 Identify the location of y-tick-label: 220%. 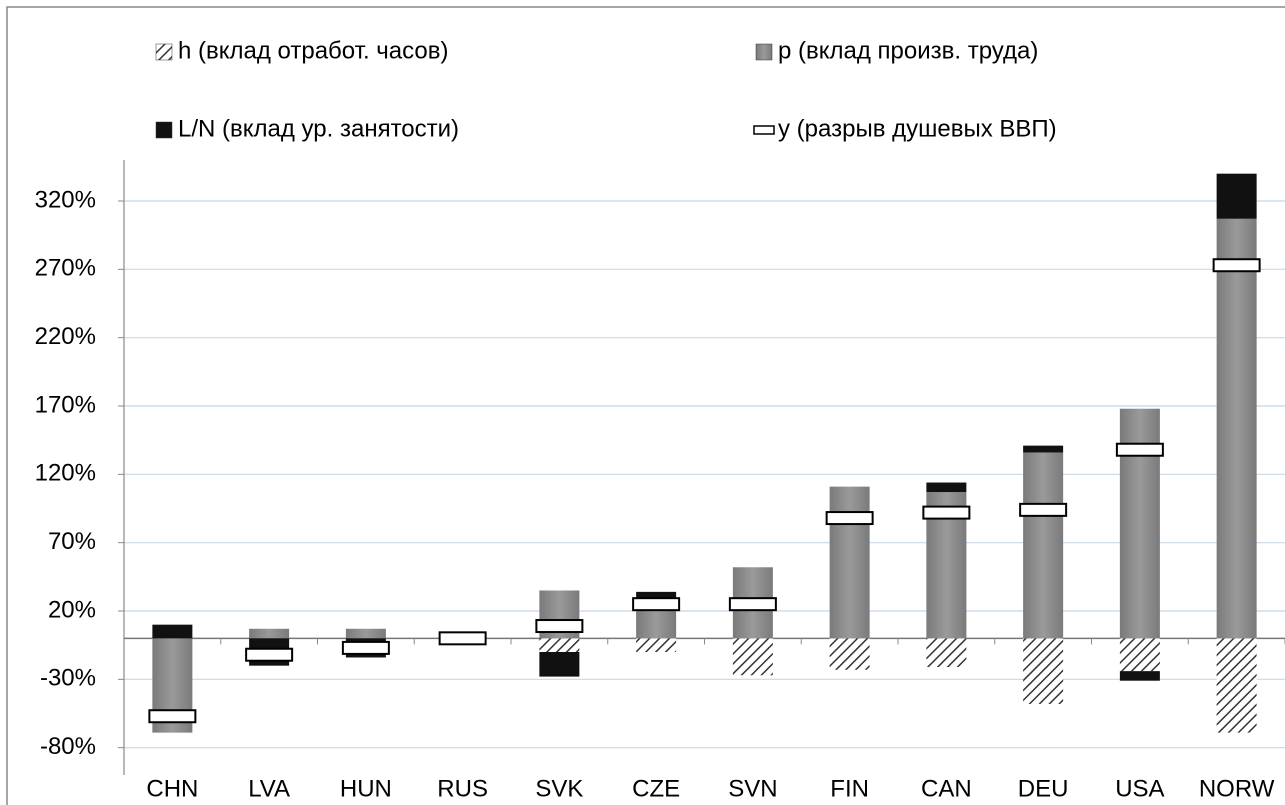
(65, 336).